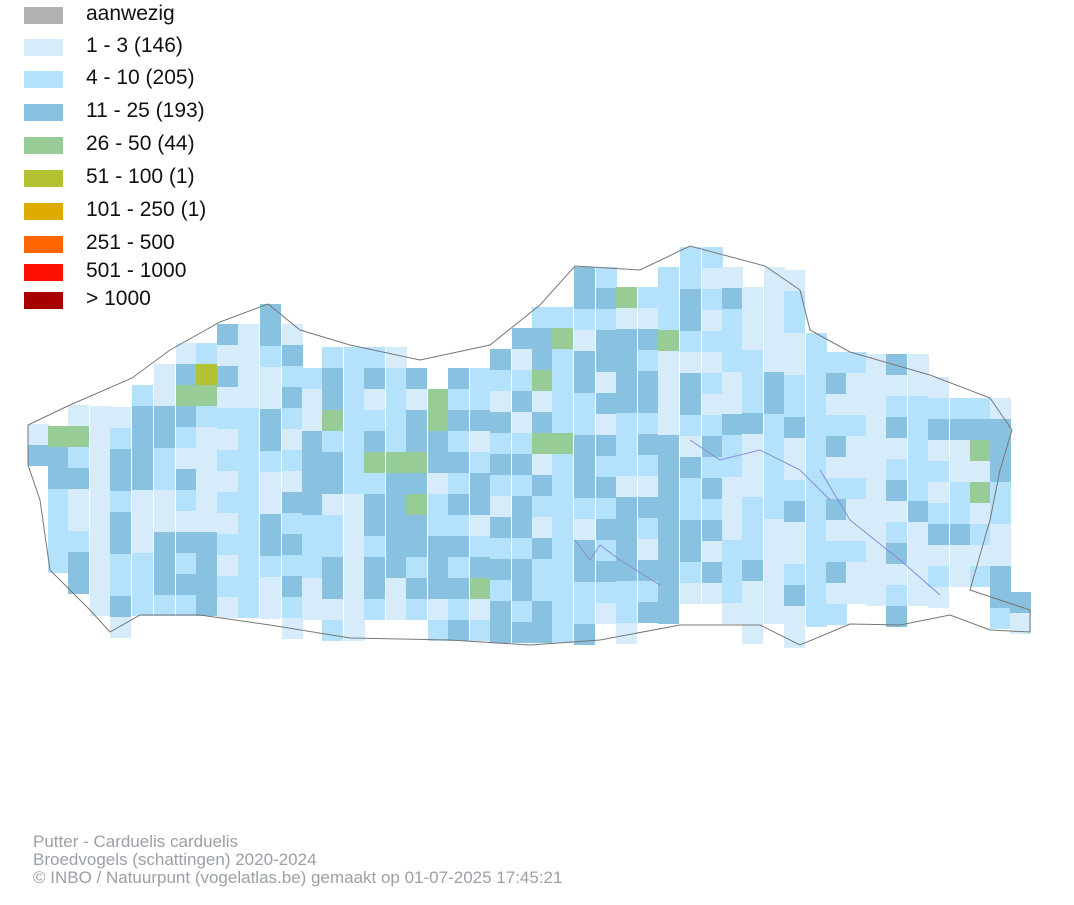 The width and height of the screenshot is (1074, 905). What do you see at coordinates (43, 178) in the screenshot?
I see `legend-swatch` at bounding box center [43, 178].